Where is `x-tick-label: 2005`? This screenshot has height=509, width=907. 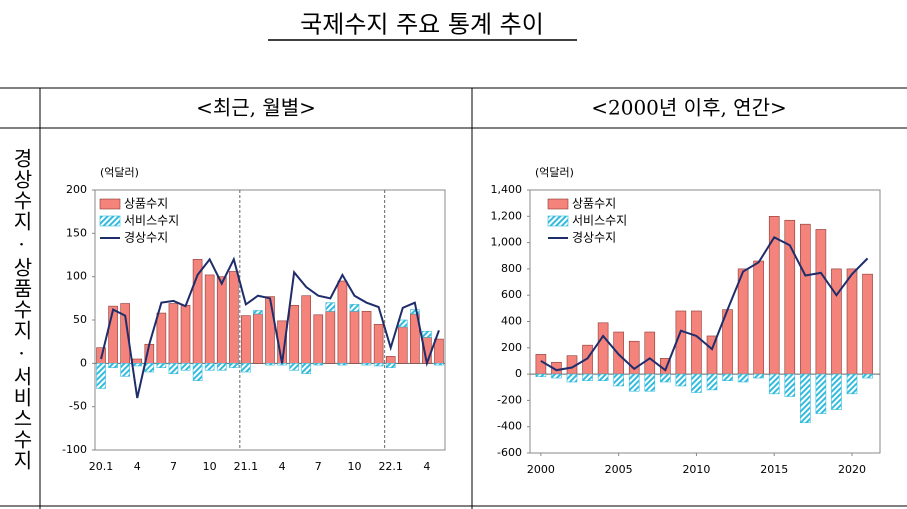
x-tick-label: 2005 is located at coordinates (619, 469).